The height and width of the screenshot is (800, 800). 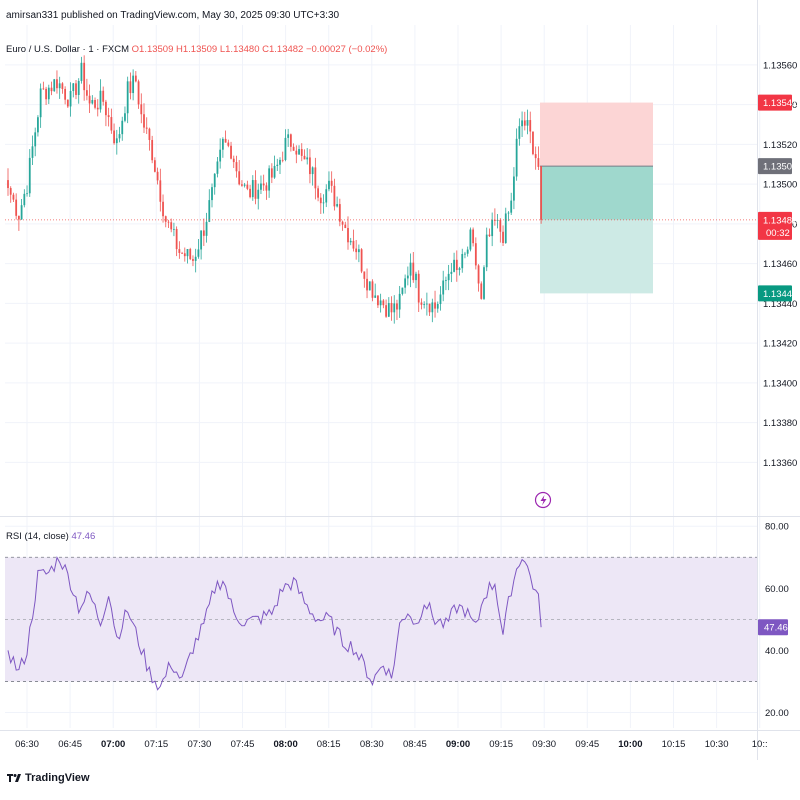 What do you see at coordinates (760, 744) in the screenshot?
I see `time-tick-label: 10::` at bounding box center [760, 744].